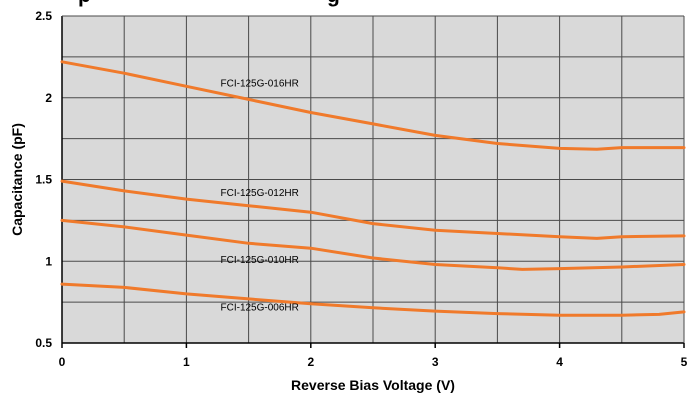 Image resolution: width=688 pixels, height=401 pixels. I want to click on series-label-fci-125g-006hr: FCI-125G-006HR, so click(260, 307).